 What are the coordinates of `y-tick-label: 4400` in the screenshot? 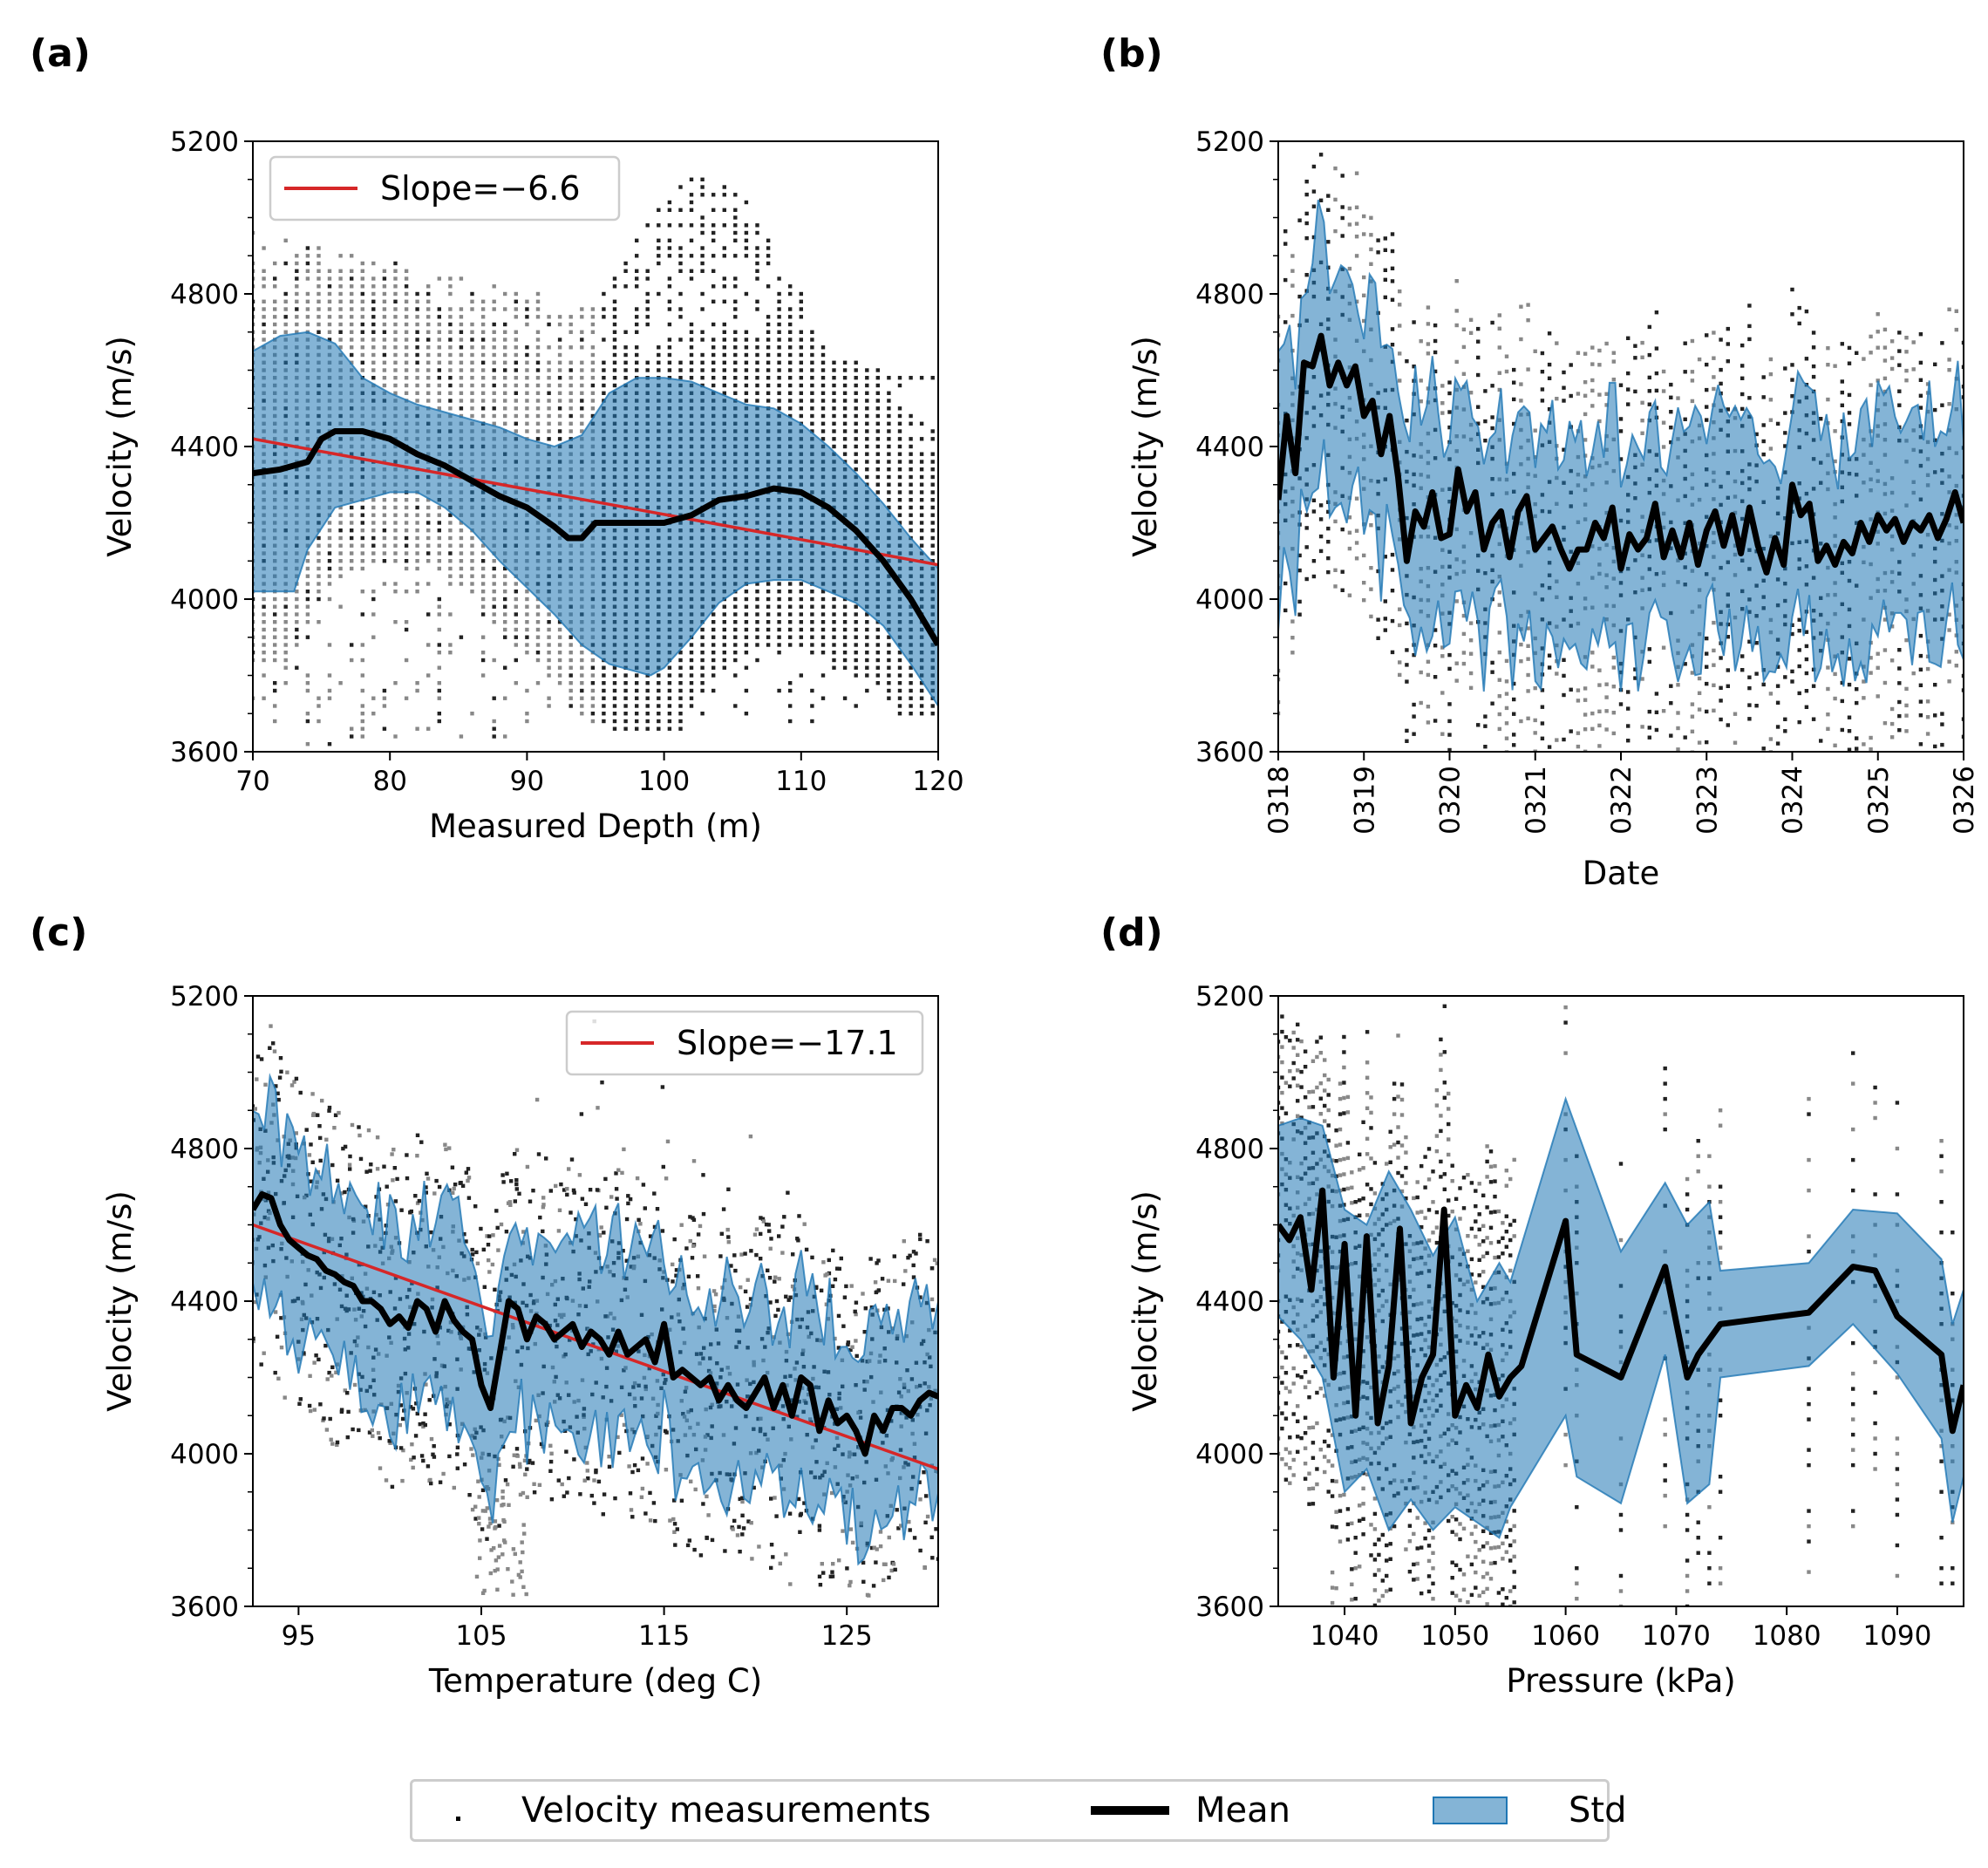 It's located at (204, 447).